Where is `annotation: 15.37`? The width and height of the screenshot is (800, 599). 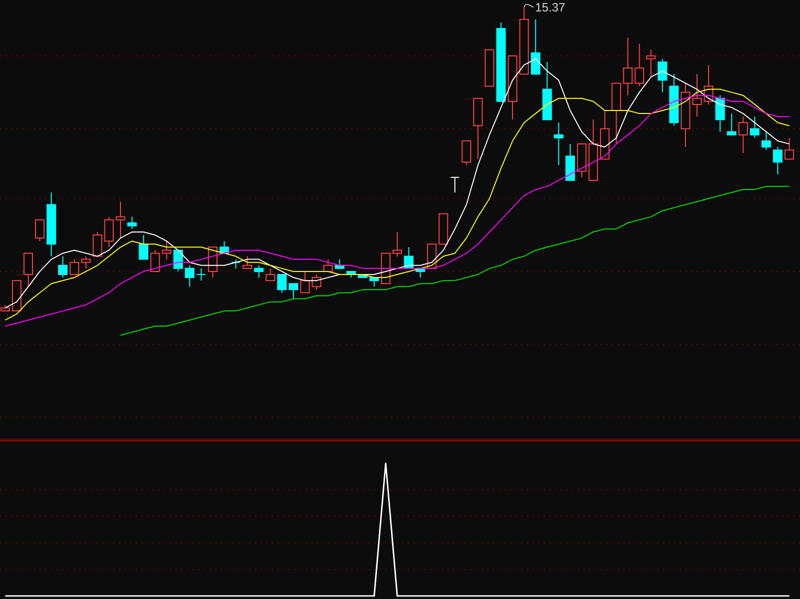
annotation: 15.37 is located at coordinates (550, 7).